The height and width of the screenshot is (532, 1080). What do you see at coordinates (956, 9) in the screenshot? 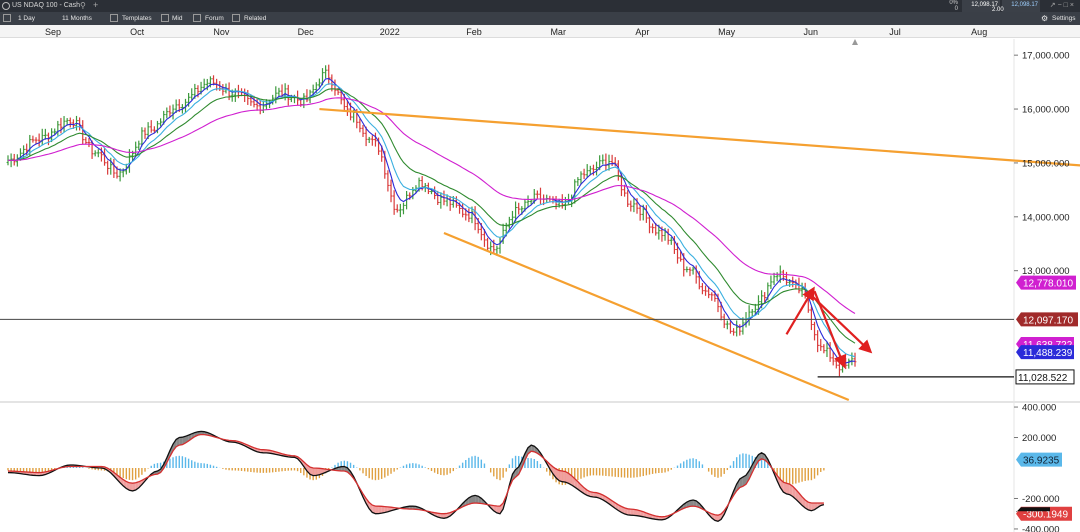
I see `change-val: 0` at bounding box center [956, 9].